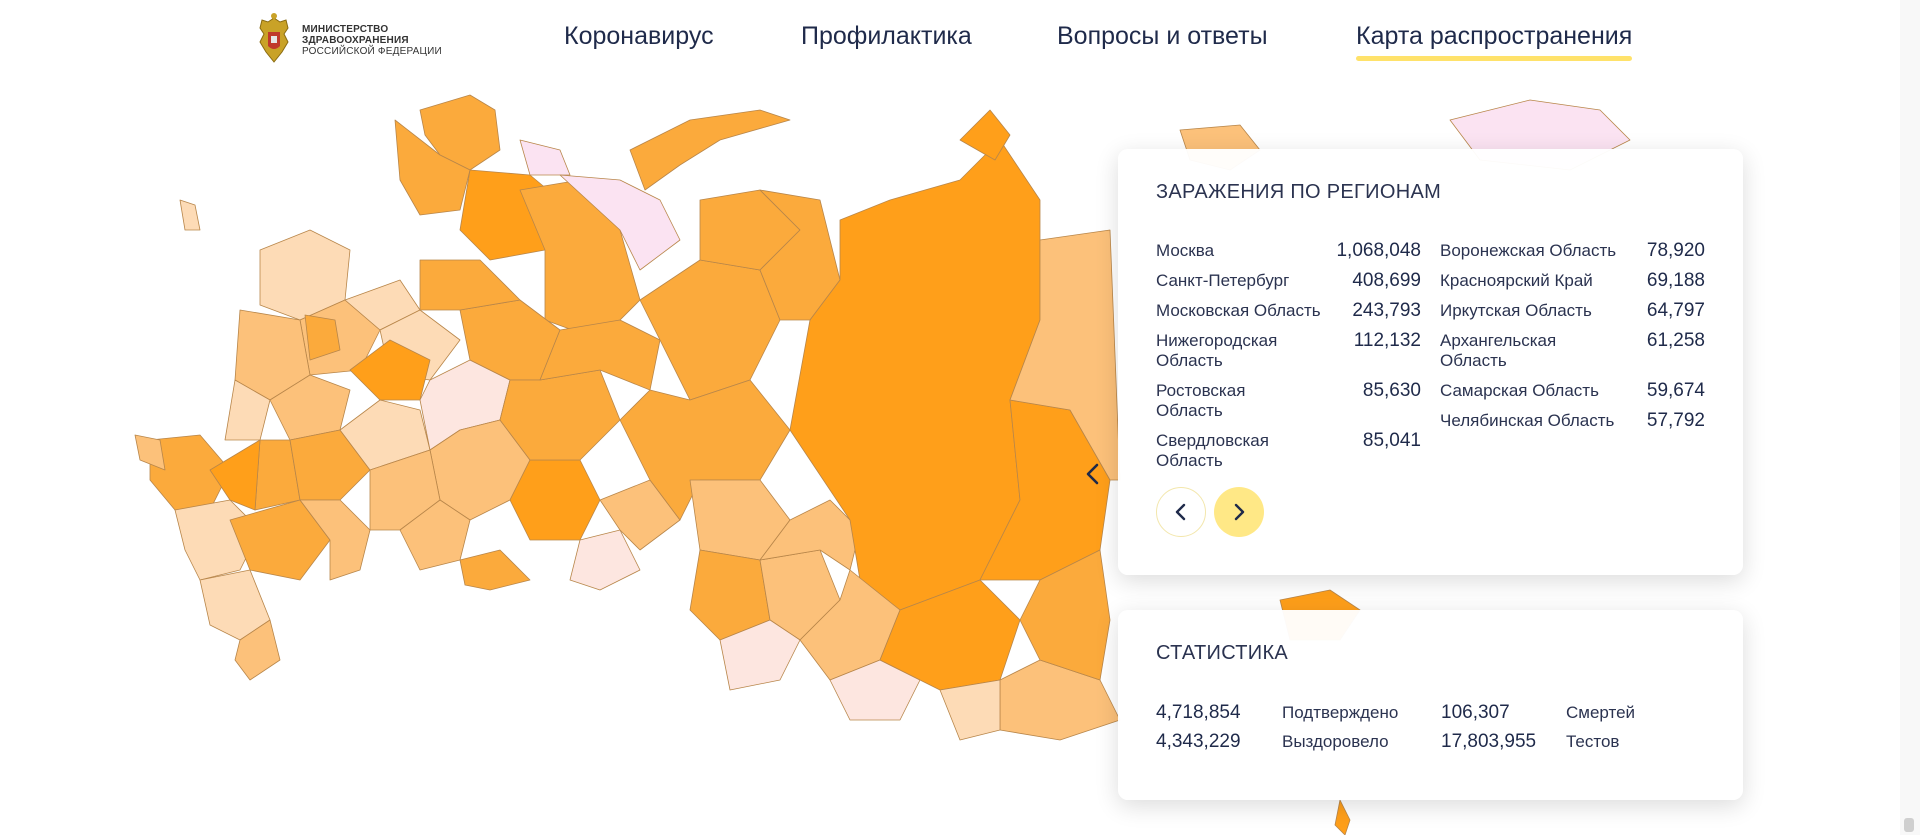  What do you see at coordinates (1601, 712) in the screenshot?
I see `deaths-label: Смертей` at bounding box center [1601, 712].